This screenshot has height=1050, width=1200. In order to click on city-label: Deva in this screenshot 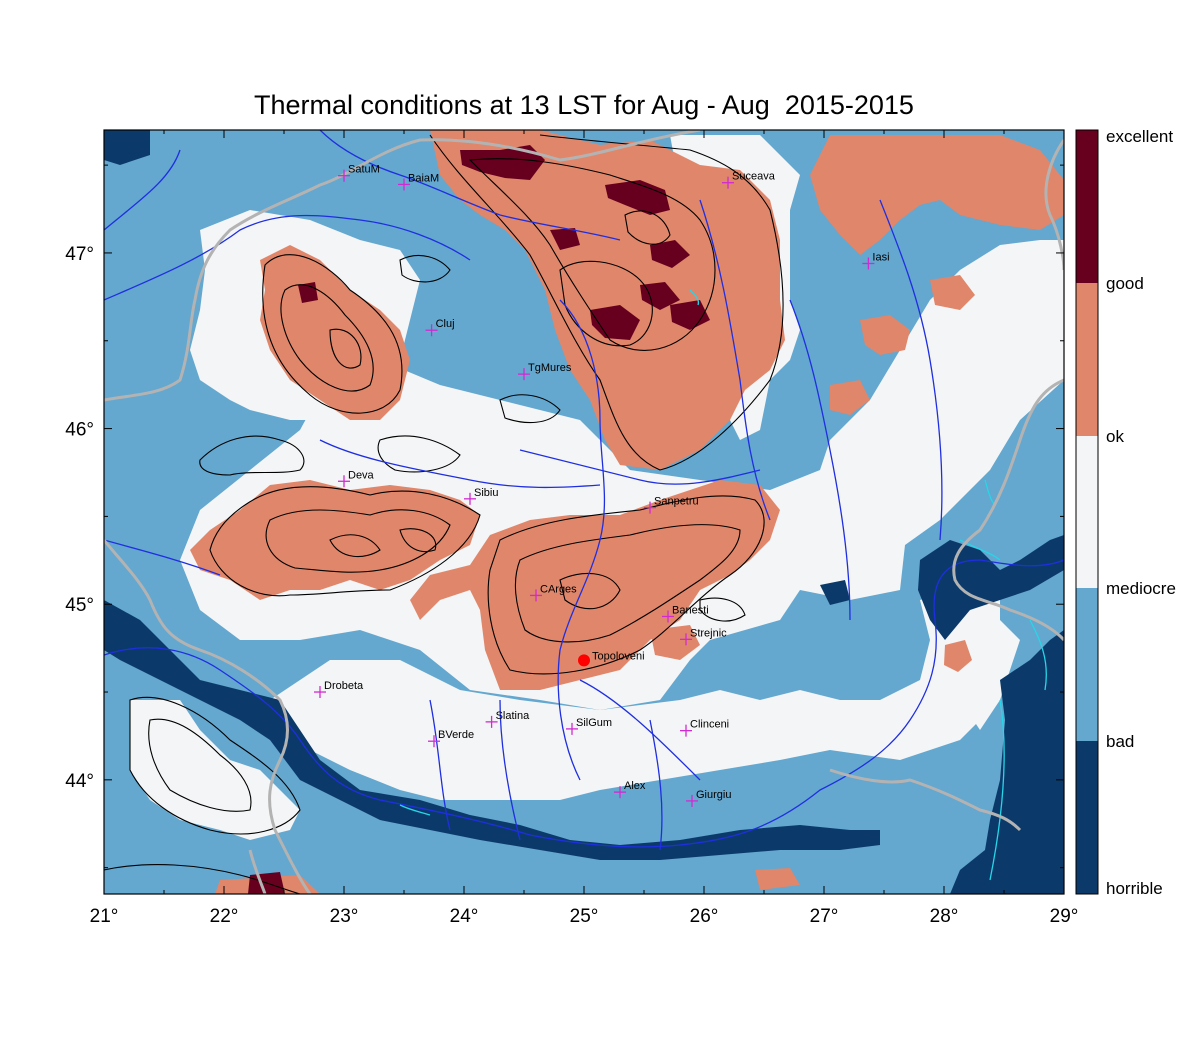, I will do `click(361, 475)`.